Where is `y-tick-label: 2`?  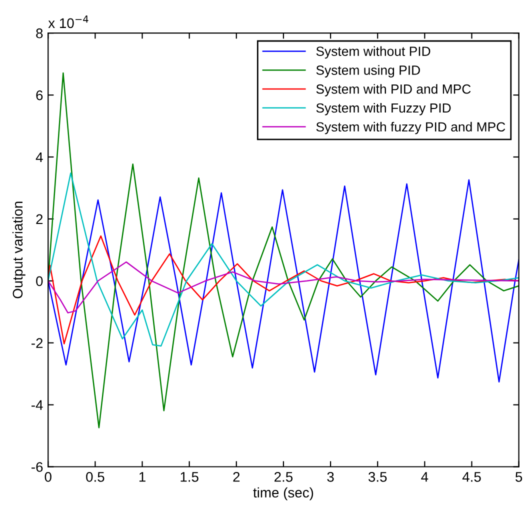
y-tick-label: 2 is located at coordinates (39, 219).